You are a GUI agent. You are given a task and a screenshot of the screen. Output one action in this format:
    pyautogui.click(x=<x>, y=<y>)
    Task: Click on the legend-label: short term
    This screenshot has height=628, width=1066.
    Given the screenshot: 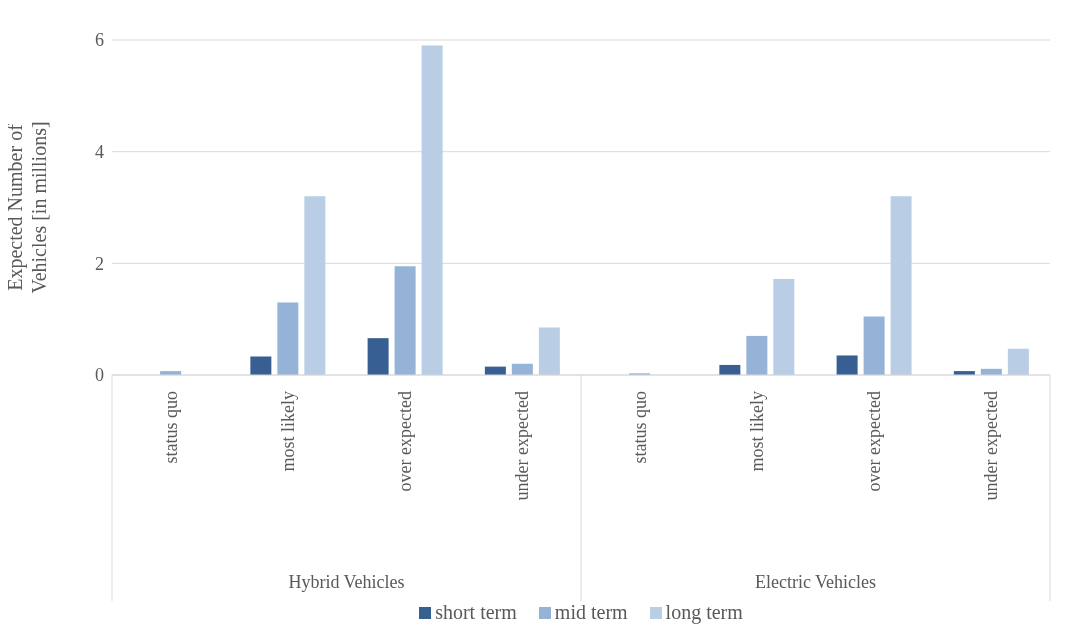 What is the action you would take?
    pyautogui.click(x=475, y=612)
    